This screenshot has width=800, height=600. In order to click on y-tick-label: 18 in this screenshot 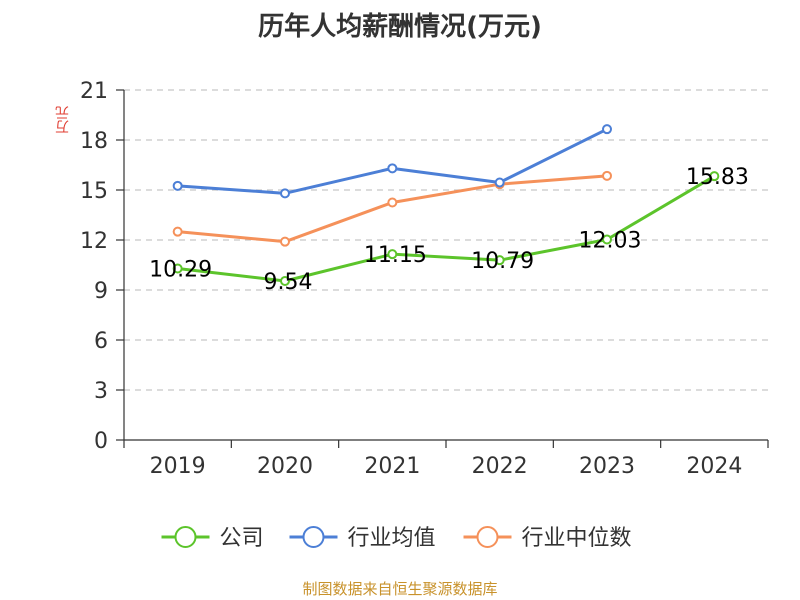, I will do `click(94, 141)`.